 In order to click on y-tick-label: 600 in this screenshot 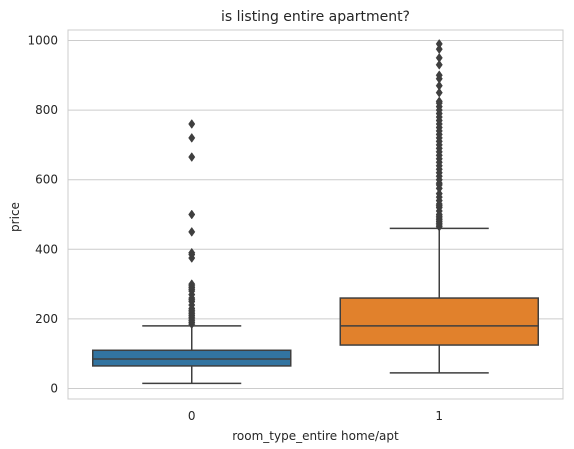, I will do `click(46, 180)`.